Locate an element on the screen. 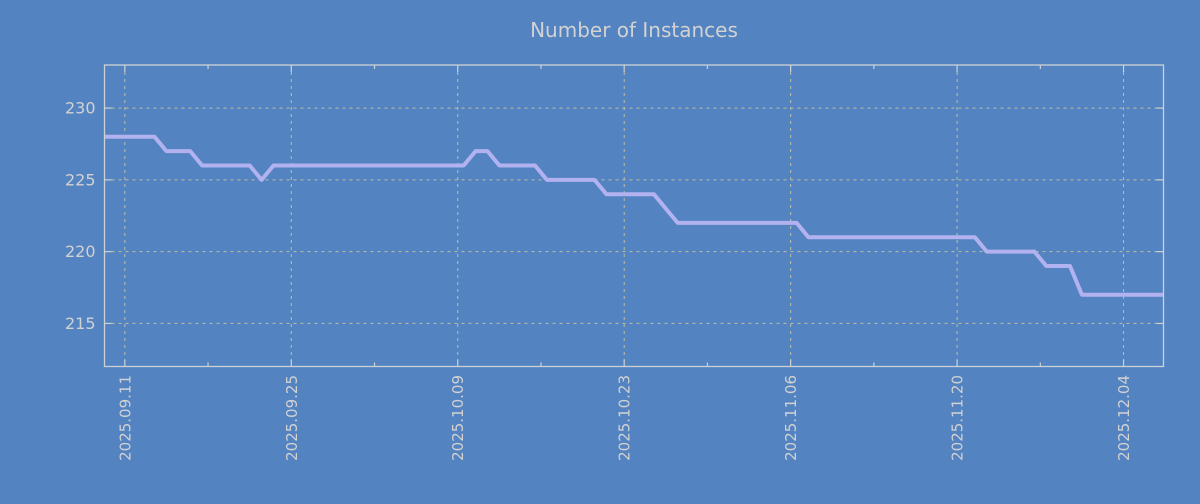 Image resolution: width=1200 pixels, height=504 pixels. x-tick-label: 2025.10.09 is located at coordinates (458, 418).